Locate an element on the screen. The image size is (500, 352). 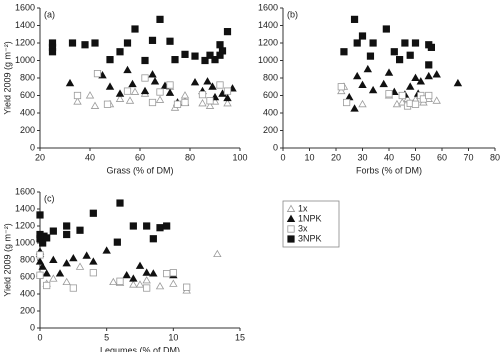
legend-label: 1NPK is located at coordinates (310, 218).